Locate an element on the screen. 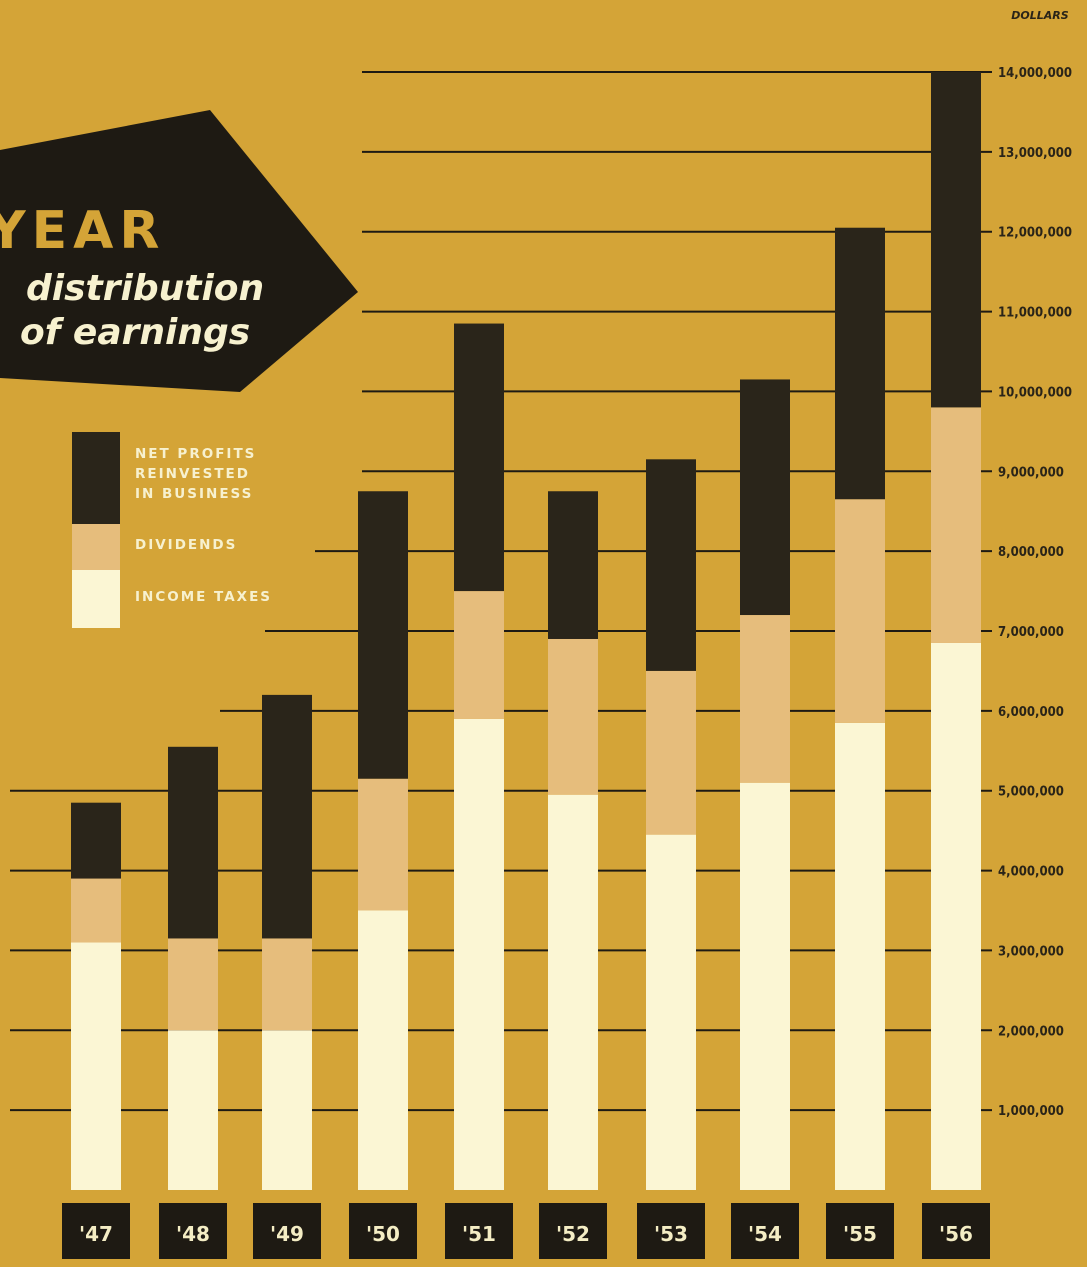 The width and height of the screenshot is (1087, 1267). title-badge-shape is located at coordinates (179, 251).